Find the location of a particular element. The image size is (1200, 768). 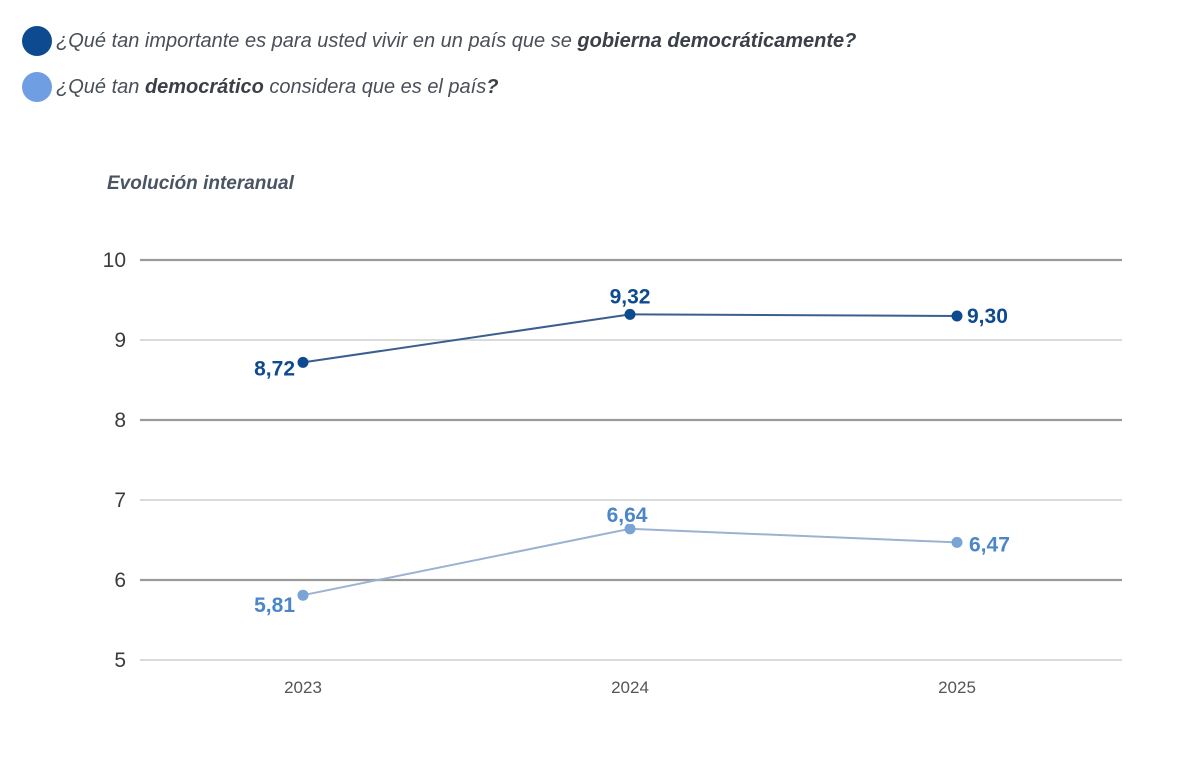

series-1-line is located at coordinates (630, 562).